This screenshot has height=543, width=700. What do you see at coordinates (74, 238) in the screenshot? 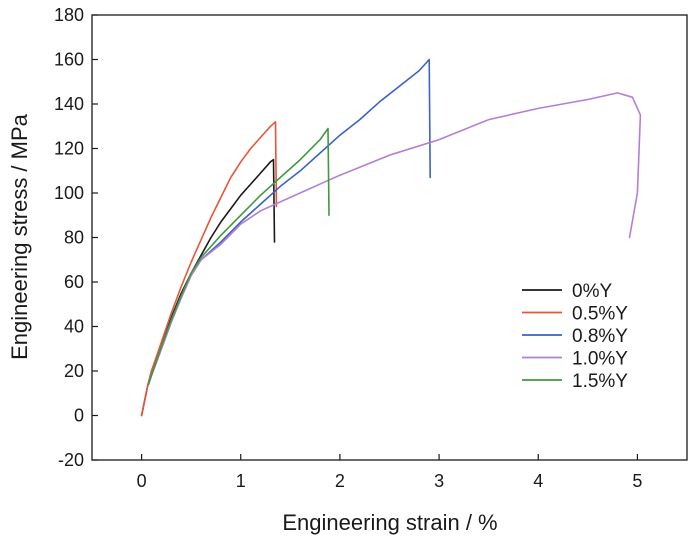
I see `y-tick-label: 80` at bounding box center [74, 238].